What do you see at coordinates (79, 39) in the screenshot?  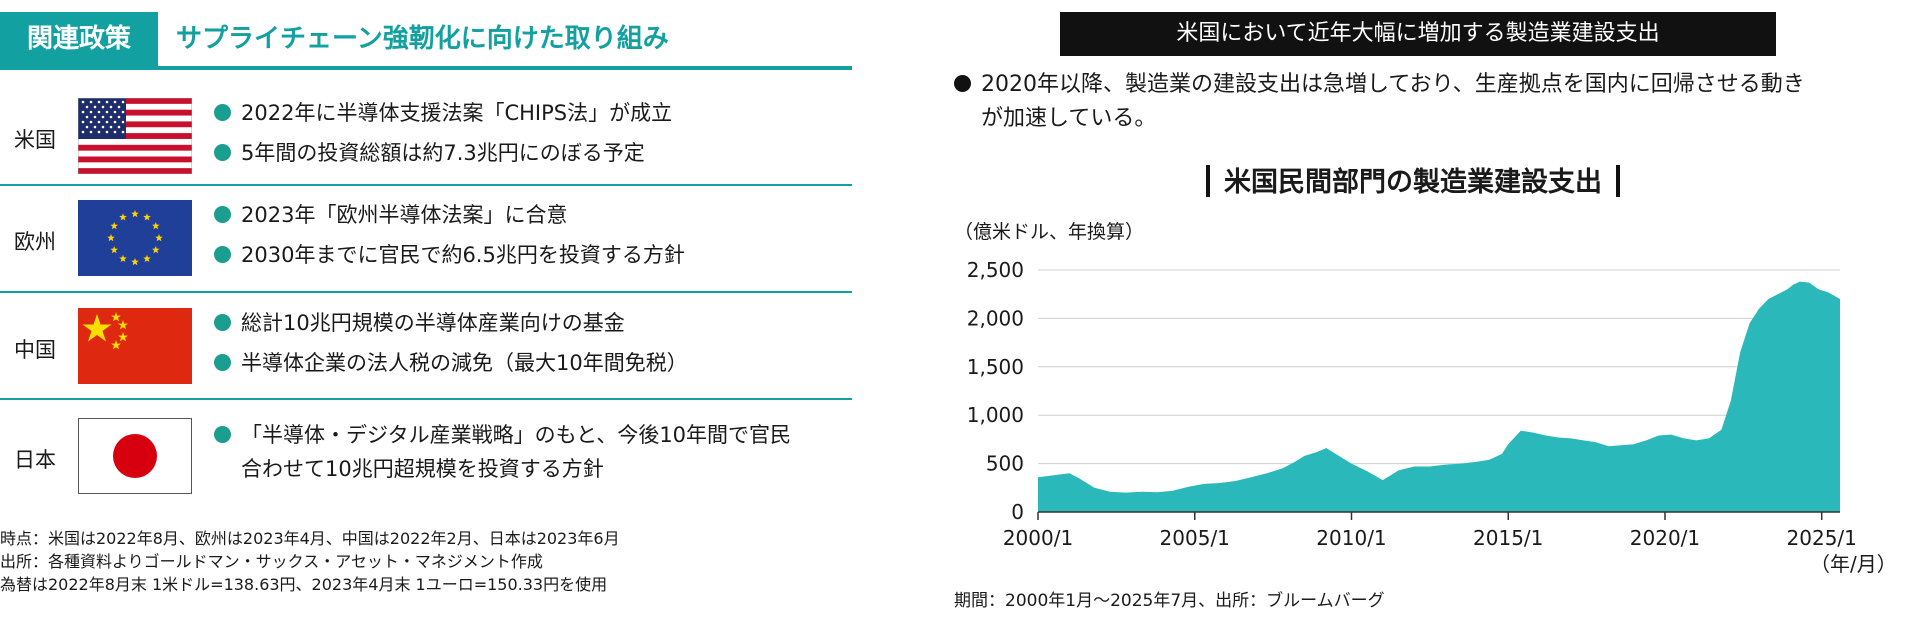 I see `policy-header-tag: 関連政策` at bounding box center [79, 39].